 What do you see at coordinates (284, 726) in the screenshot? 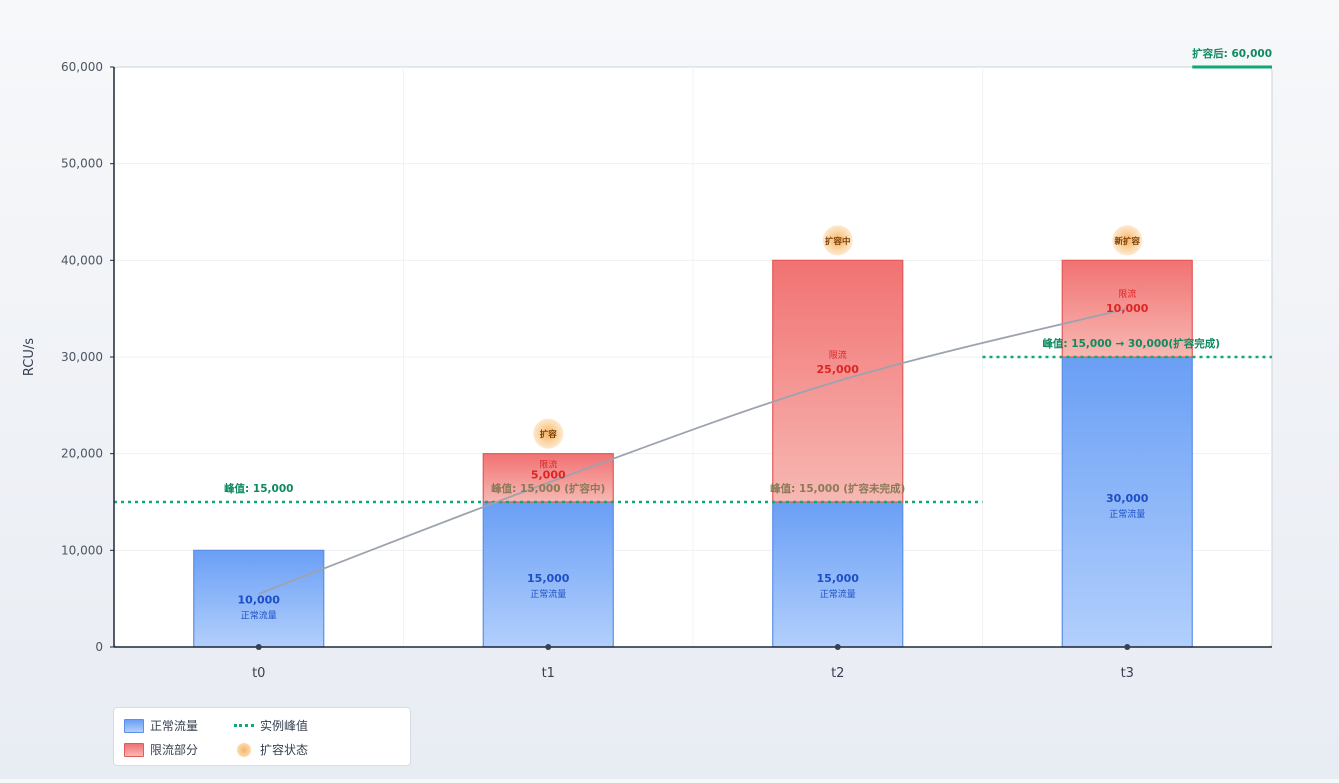
I see `legend-label-peak: 实例峰值` at bounding box center [284, 726].